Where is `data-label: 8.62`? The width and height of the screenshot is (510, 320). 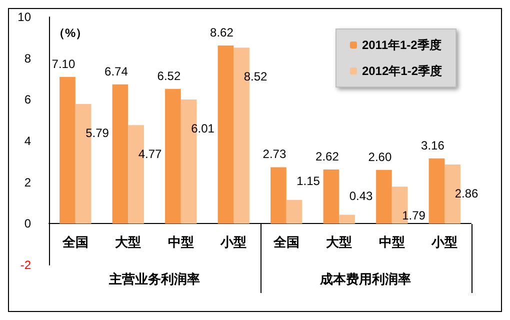 data-label: 8.62 is located at coordinates (222, 33).